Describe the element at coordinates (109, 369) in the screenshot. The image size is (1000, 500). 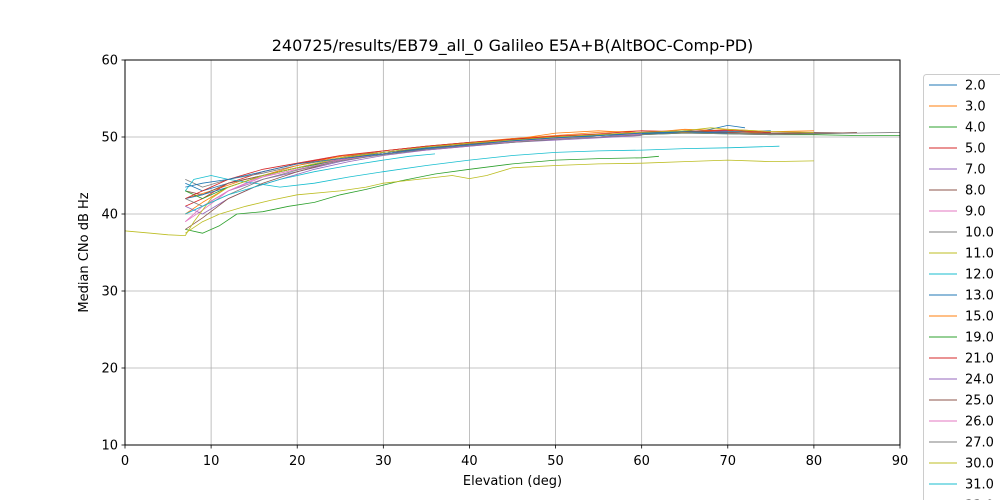
I see `y-tick-label: 20` at that location.